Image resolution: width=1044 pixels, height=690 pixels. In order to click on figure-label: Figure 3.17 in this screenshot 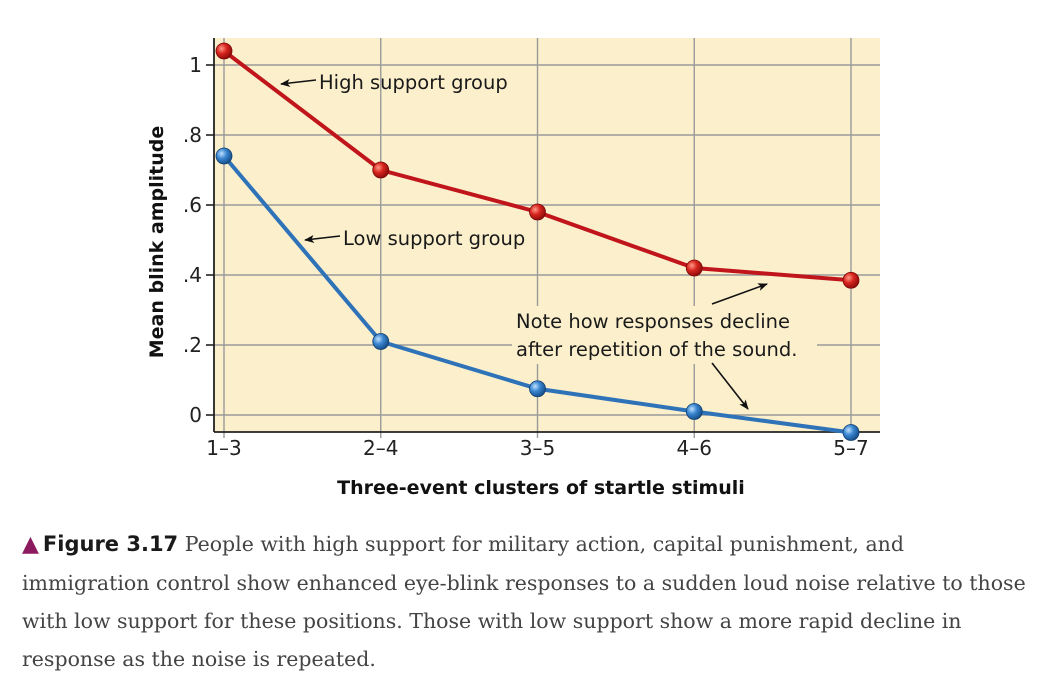, I will do `click(110, 544)`.